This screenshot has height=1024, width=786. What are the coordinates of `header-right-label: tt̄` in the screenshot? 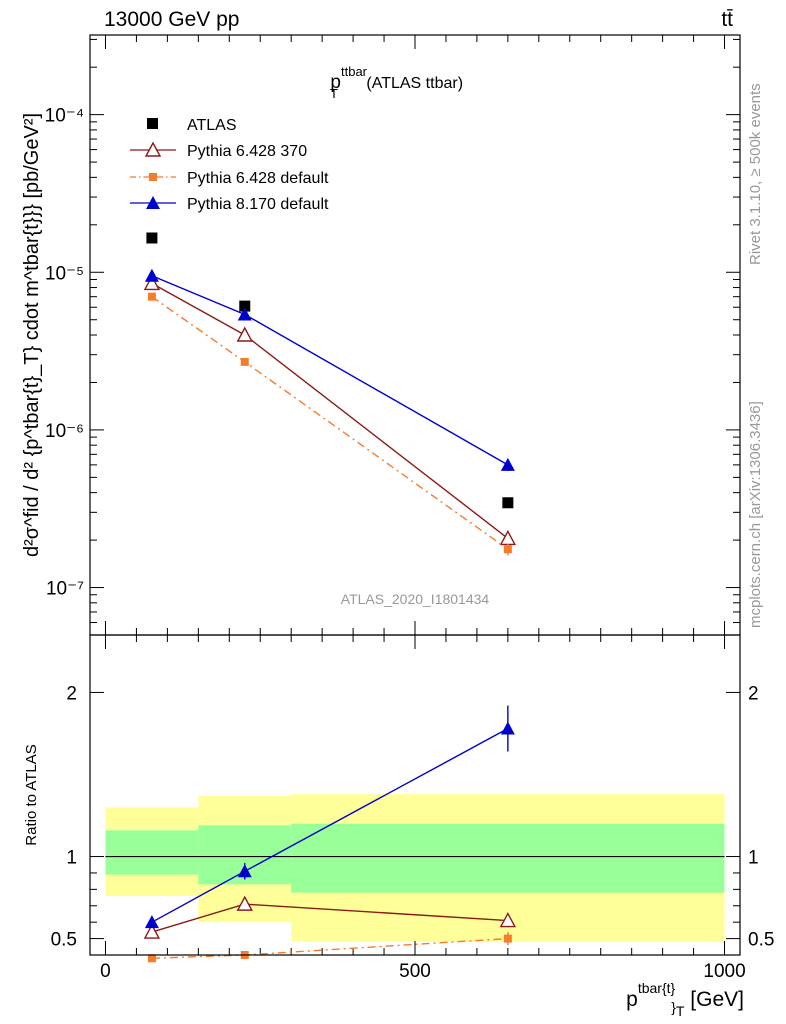 It's located at (727, 19).